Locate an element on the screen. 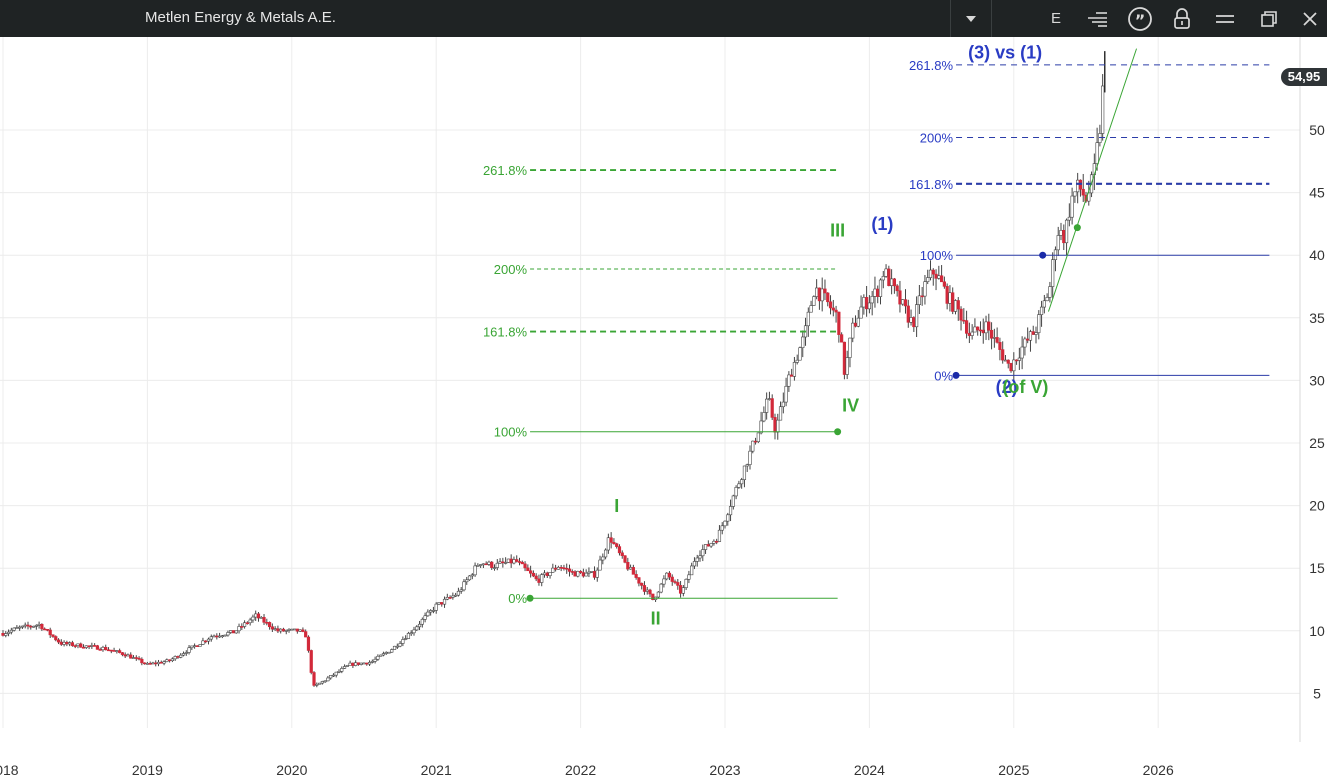 This screenshot has width=1327, height=779. y-tick-label: 10 is located at coordinates (1317, 631).